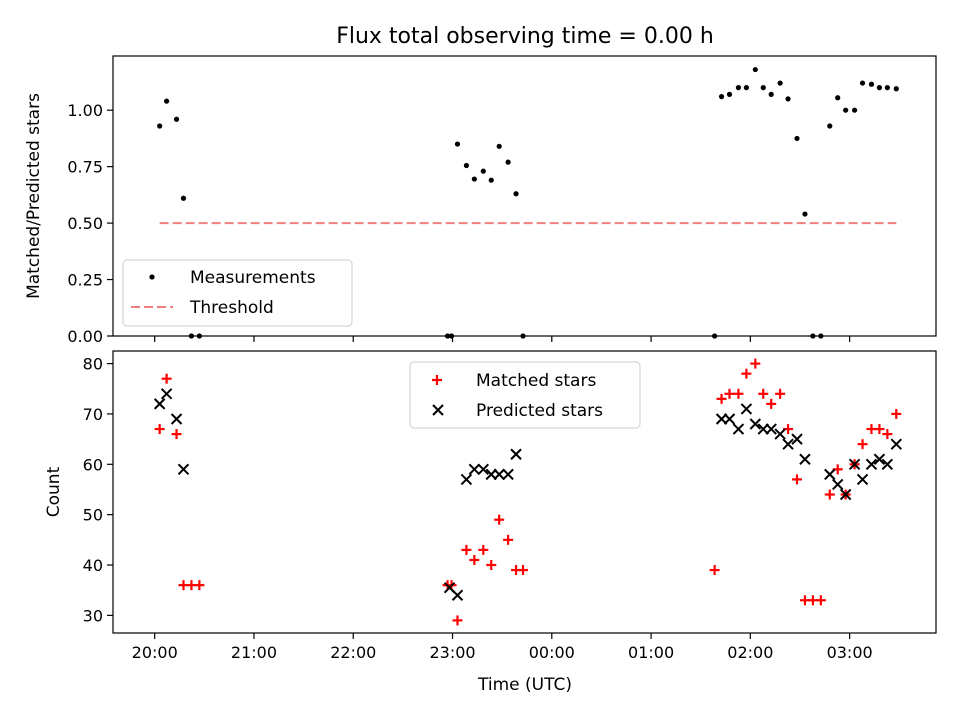 The width and height of the screenshot is (960, 720). Describe the element at coordinates (93, 515) in the screenshot. I see `y-tick-label: 50` at that location.